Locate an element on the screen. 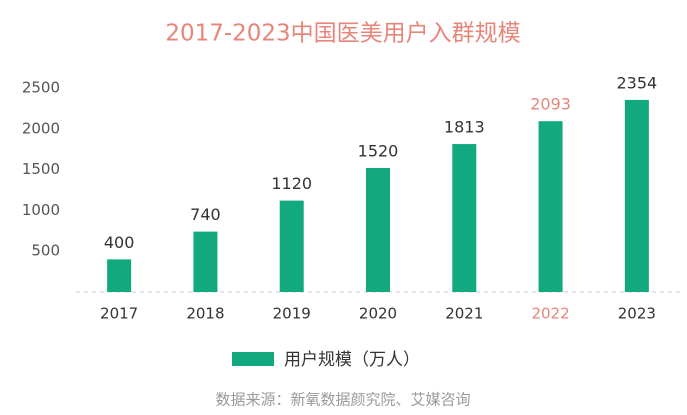  value-label: 400 is located at coordinates (119, 242).